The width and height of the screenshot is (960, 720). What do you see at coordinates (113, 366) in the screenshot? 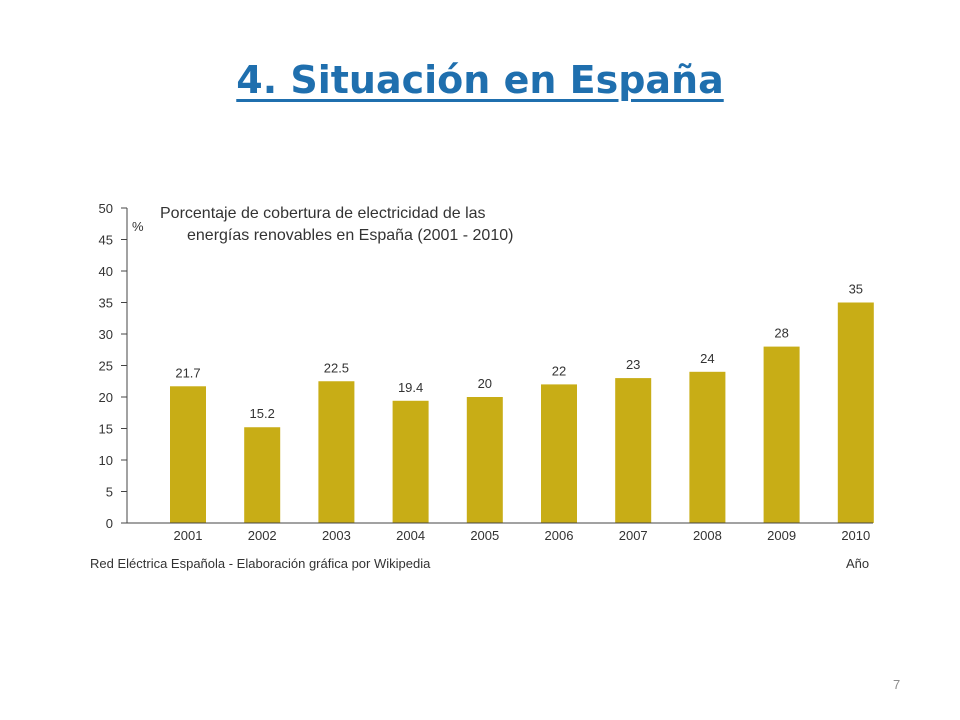
I see `y-axis: 0 5 10 15 20 25 30 35 40 45 50` at bounding box center [113, 366].